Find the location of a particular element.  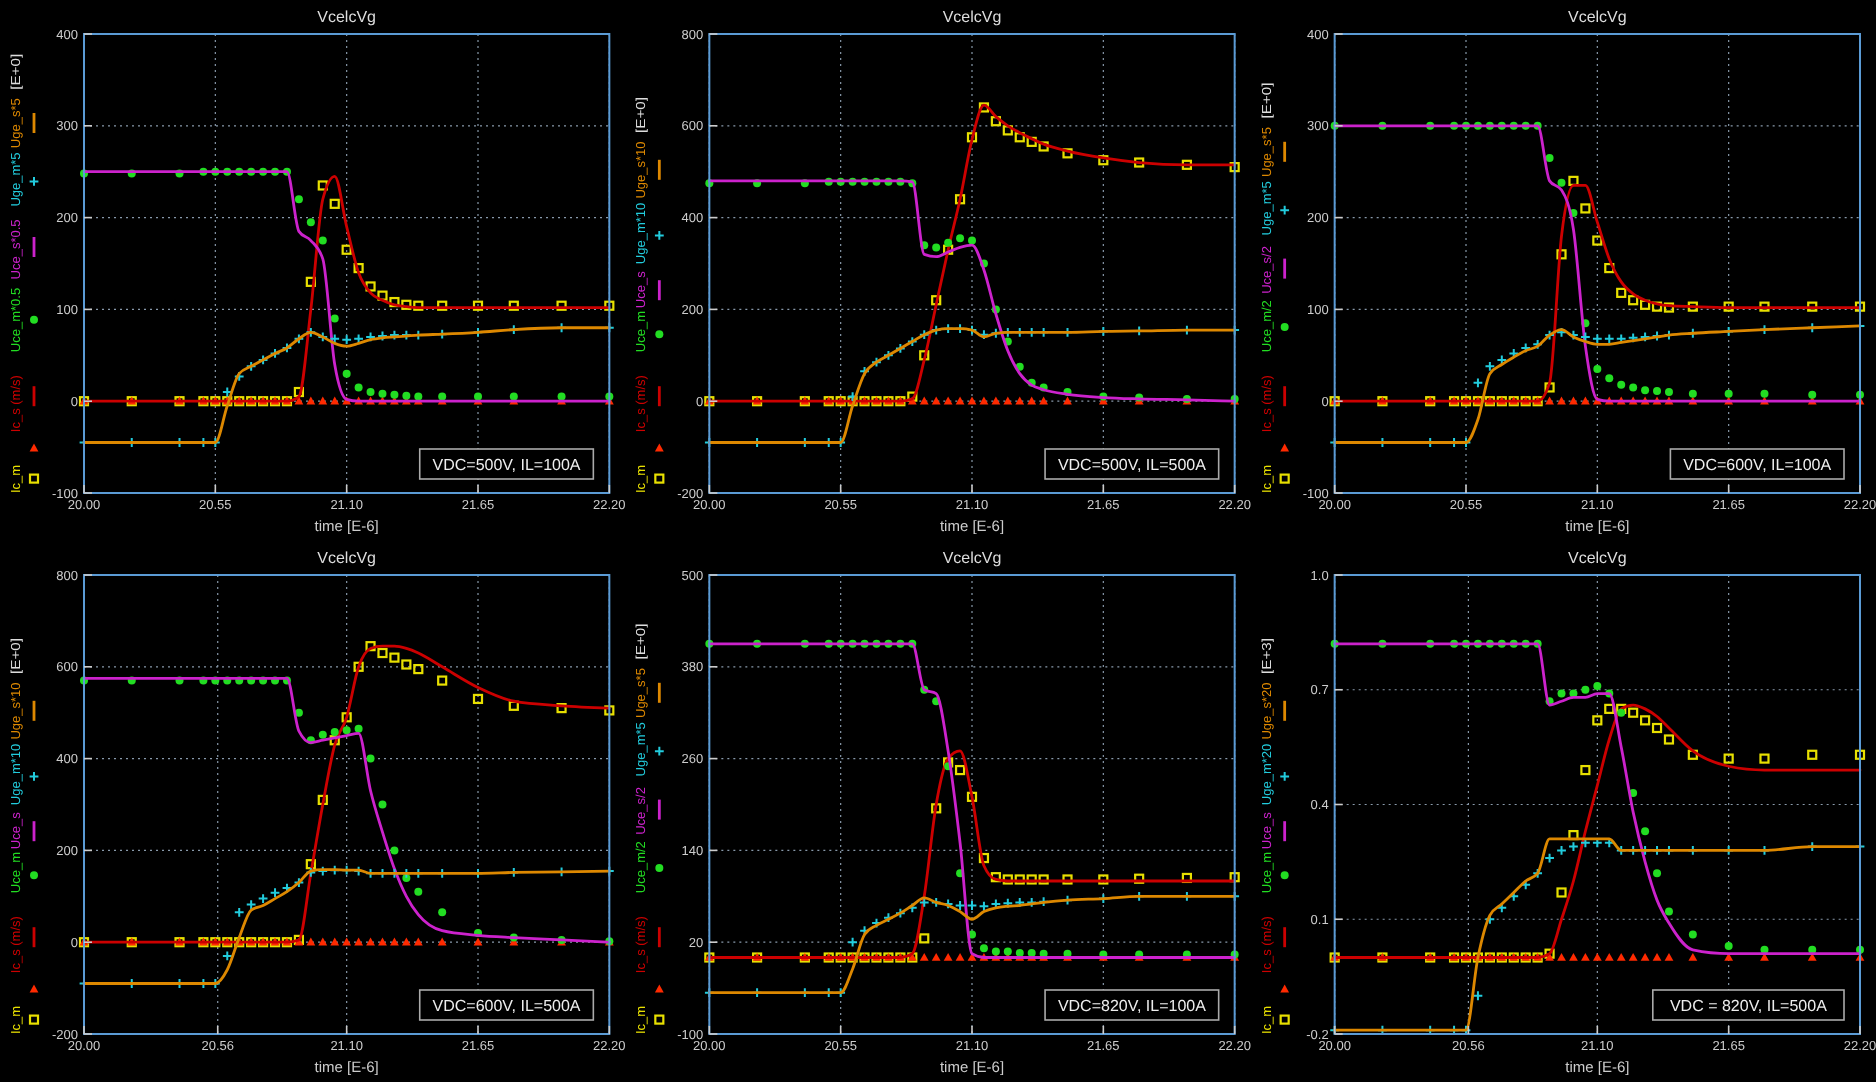

annotation: VDC=500V, IL=100A is located at coordinates (507, 465).